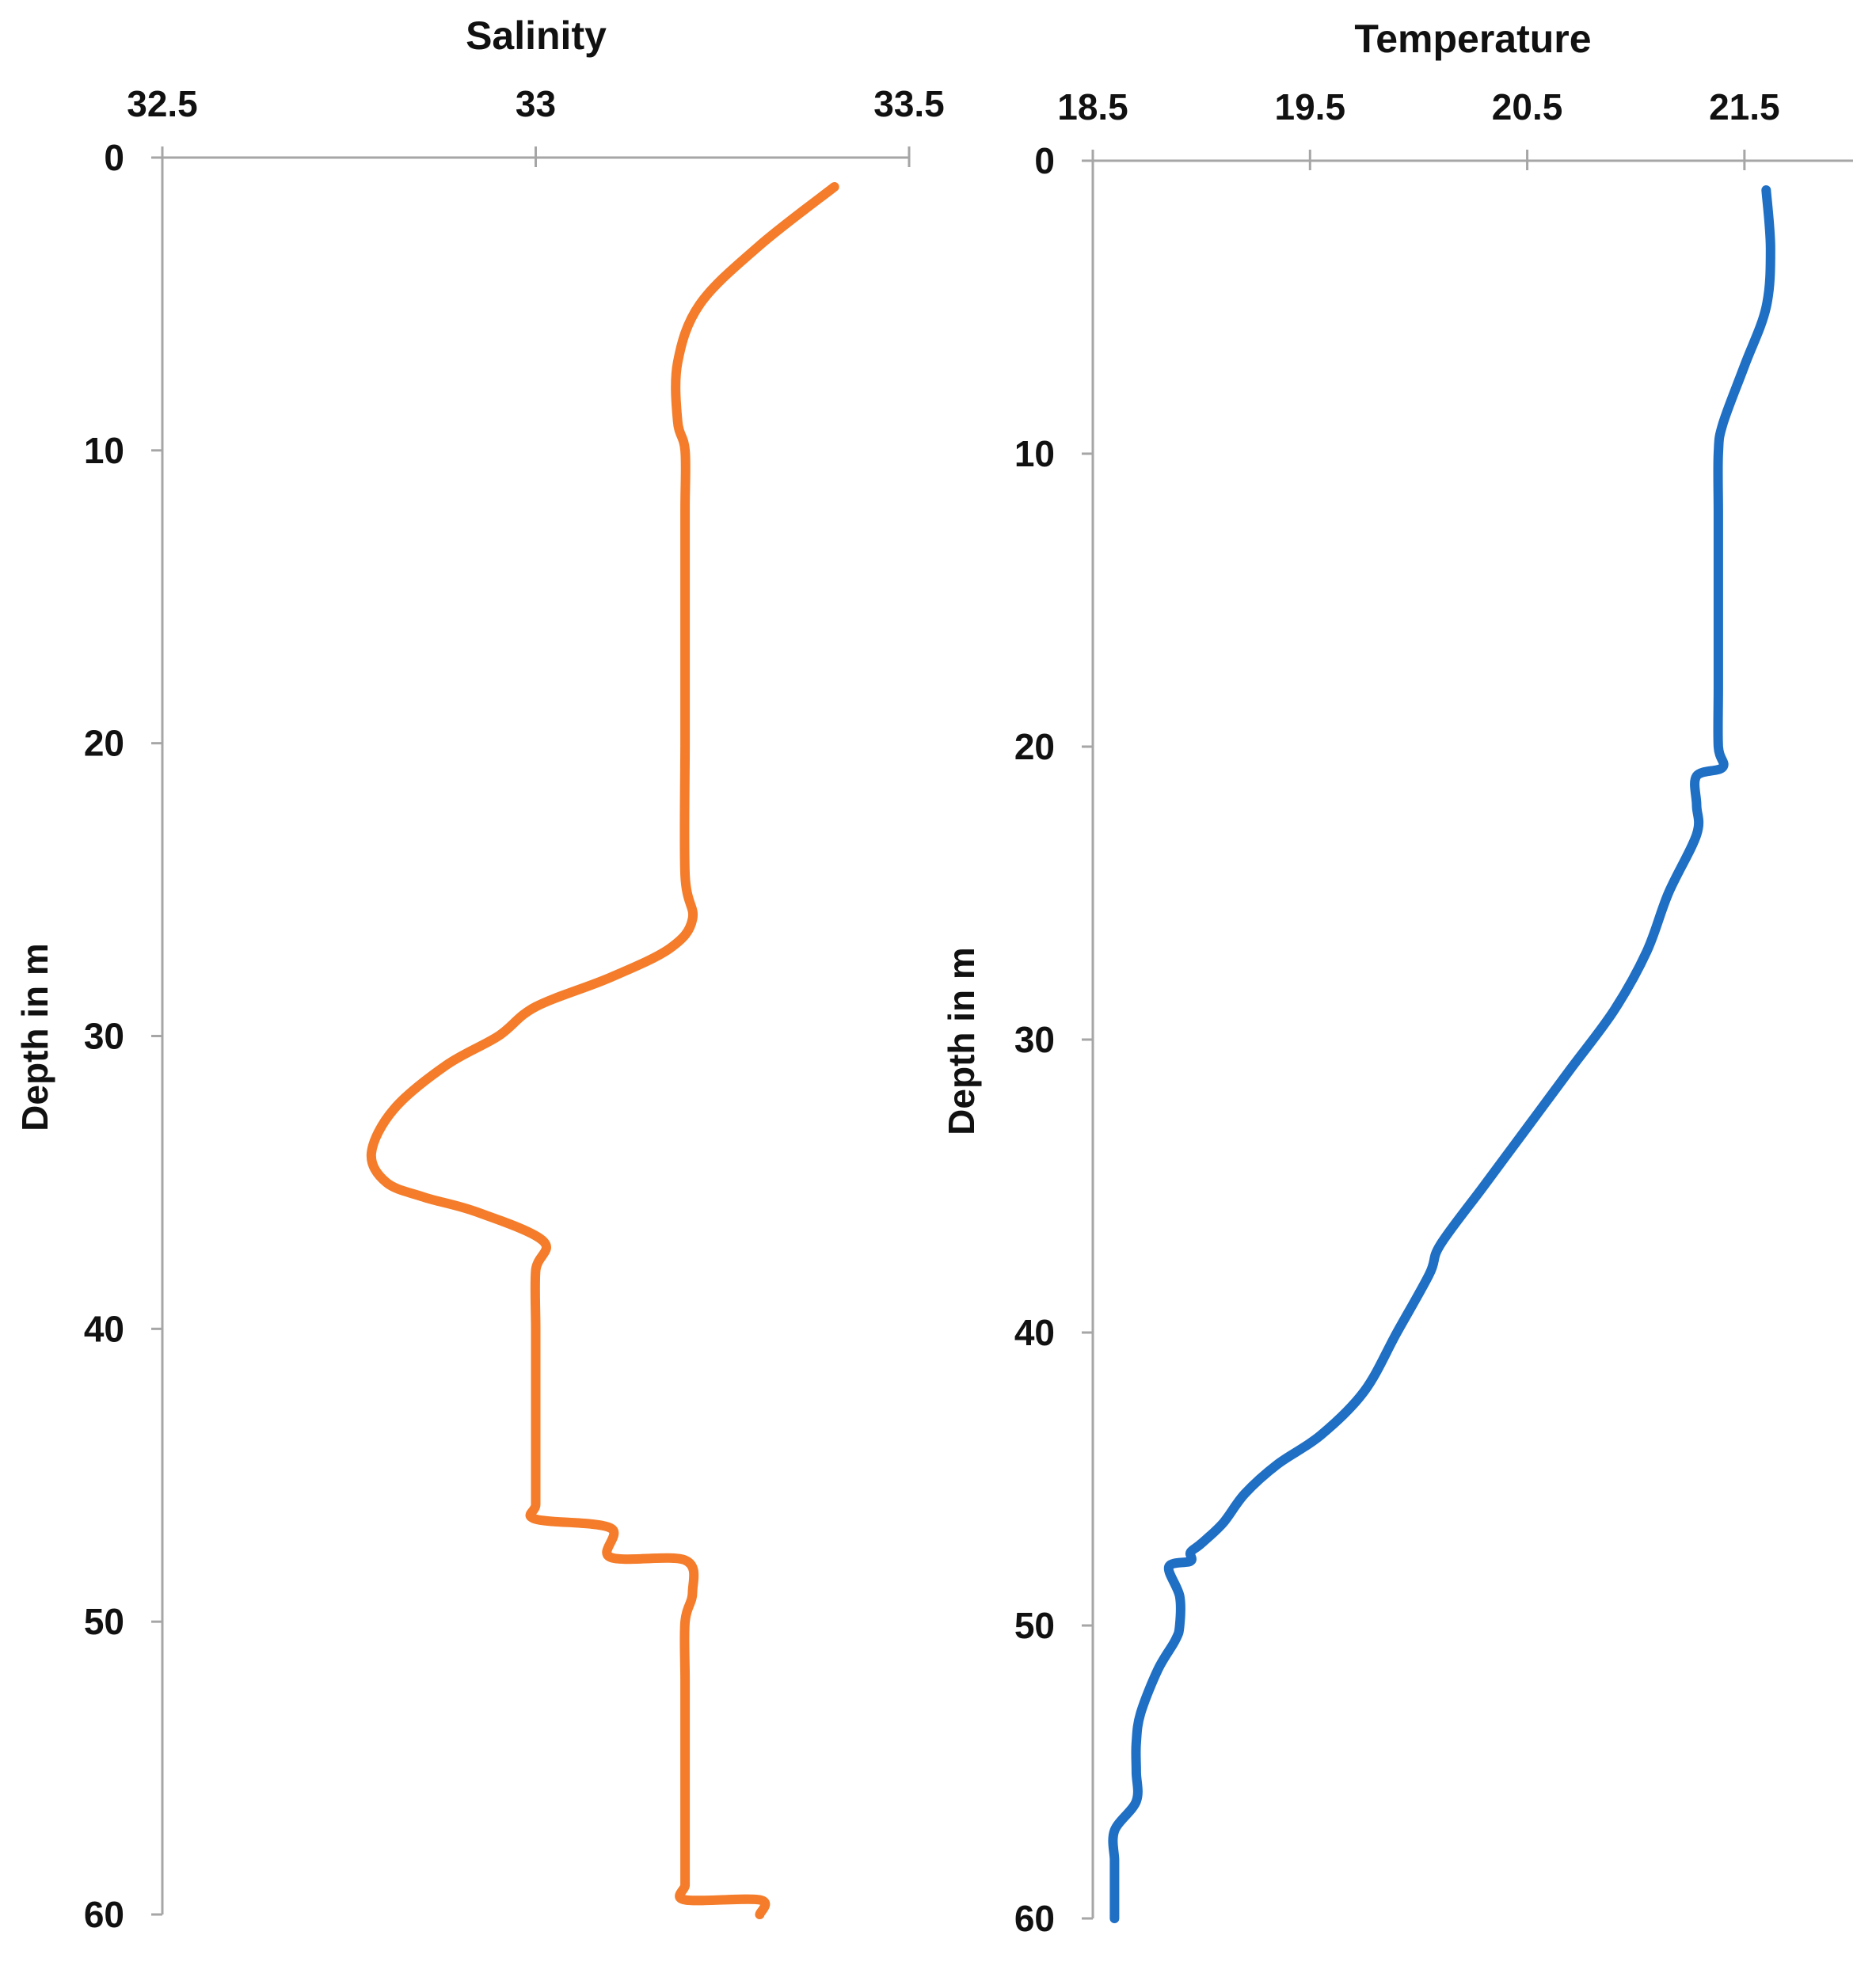 Image resolution: width=1876 pixels, height=1962 pixels. I want to click on salinity-x-ticks: 32.5 33 33.5, so click(536, 125).